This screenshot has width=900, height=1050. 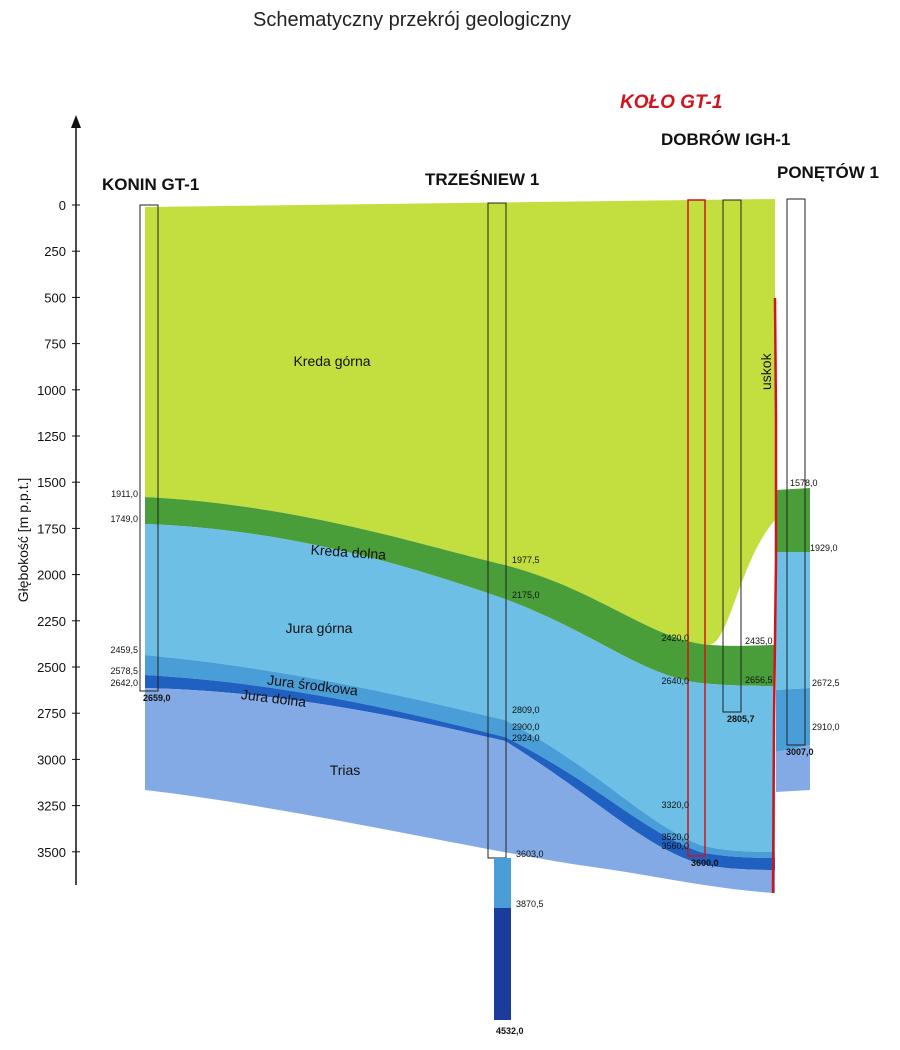 What do you see at coordinates (824, 548) in the screenshot?
I see `well-marker: 1929,0` at bounding box center [824, 548].